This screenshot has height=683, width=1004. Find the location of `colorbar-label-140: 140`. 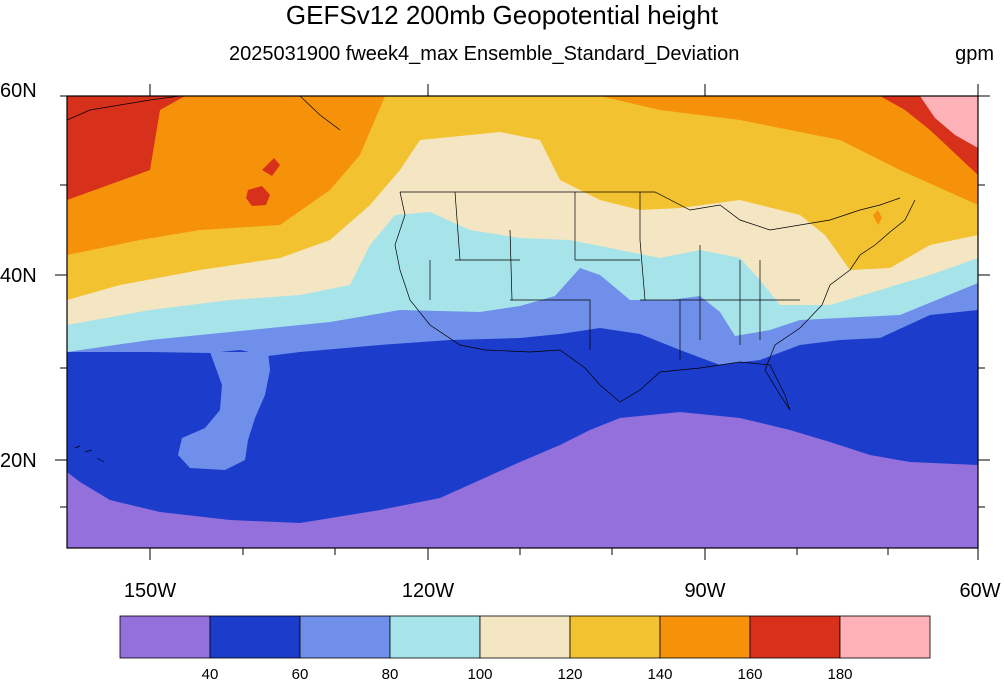

colorbar-label-140: 140 is located at coordinates (660, 674).